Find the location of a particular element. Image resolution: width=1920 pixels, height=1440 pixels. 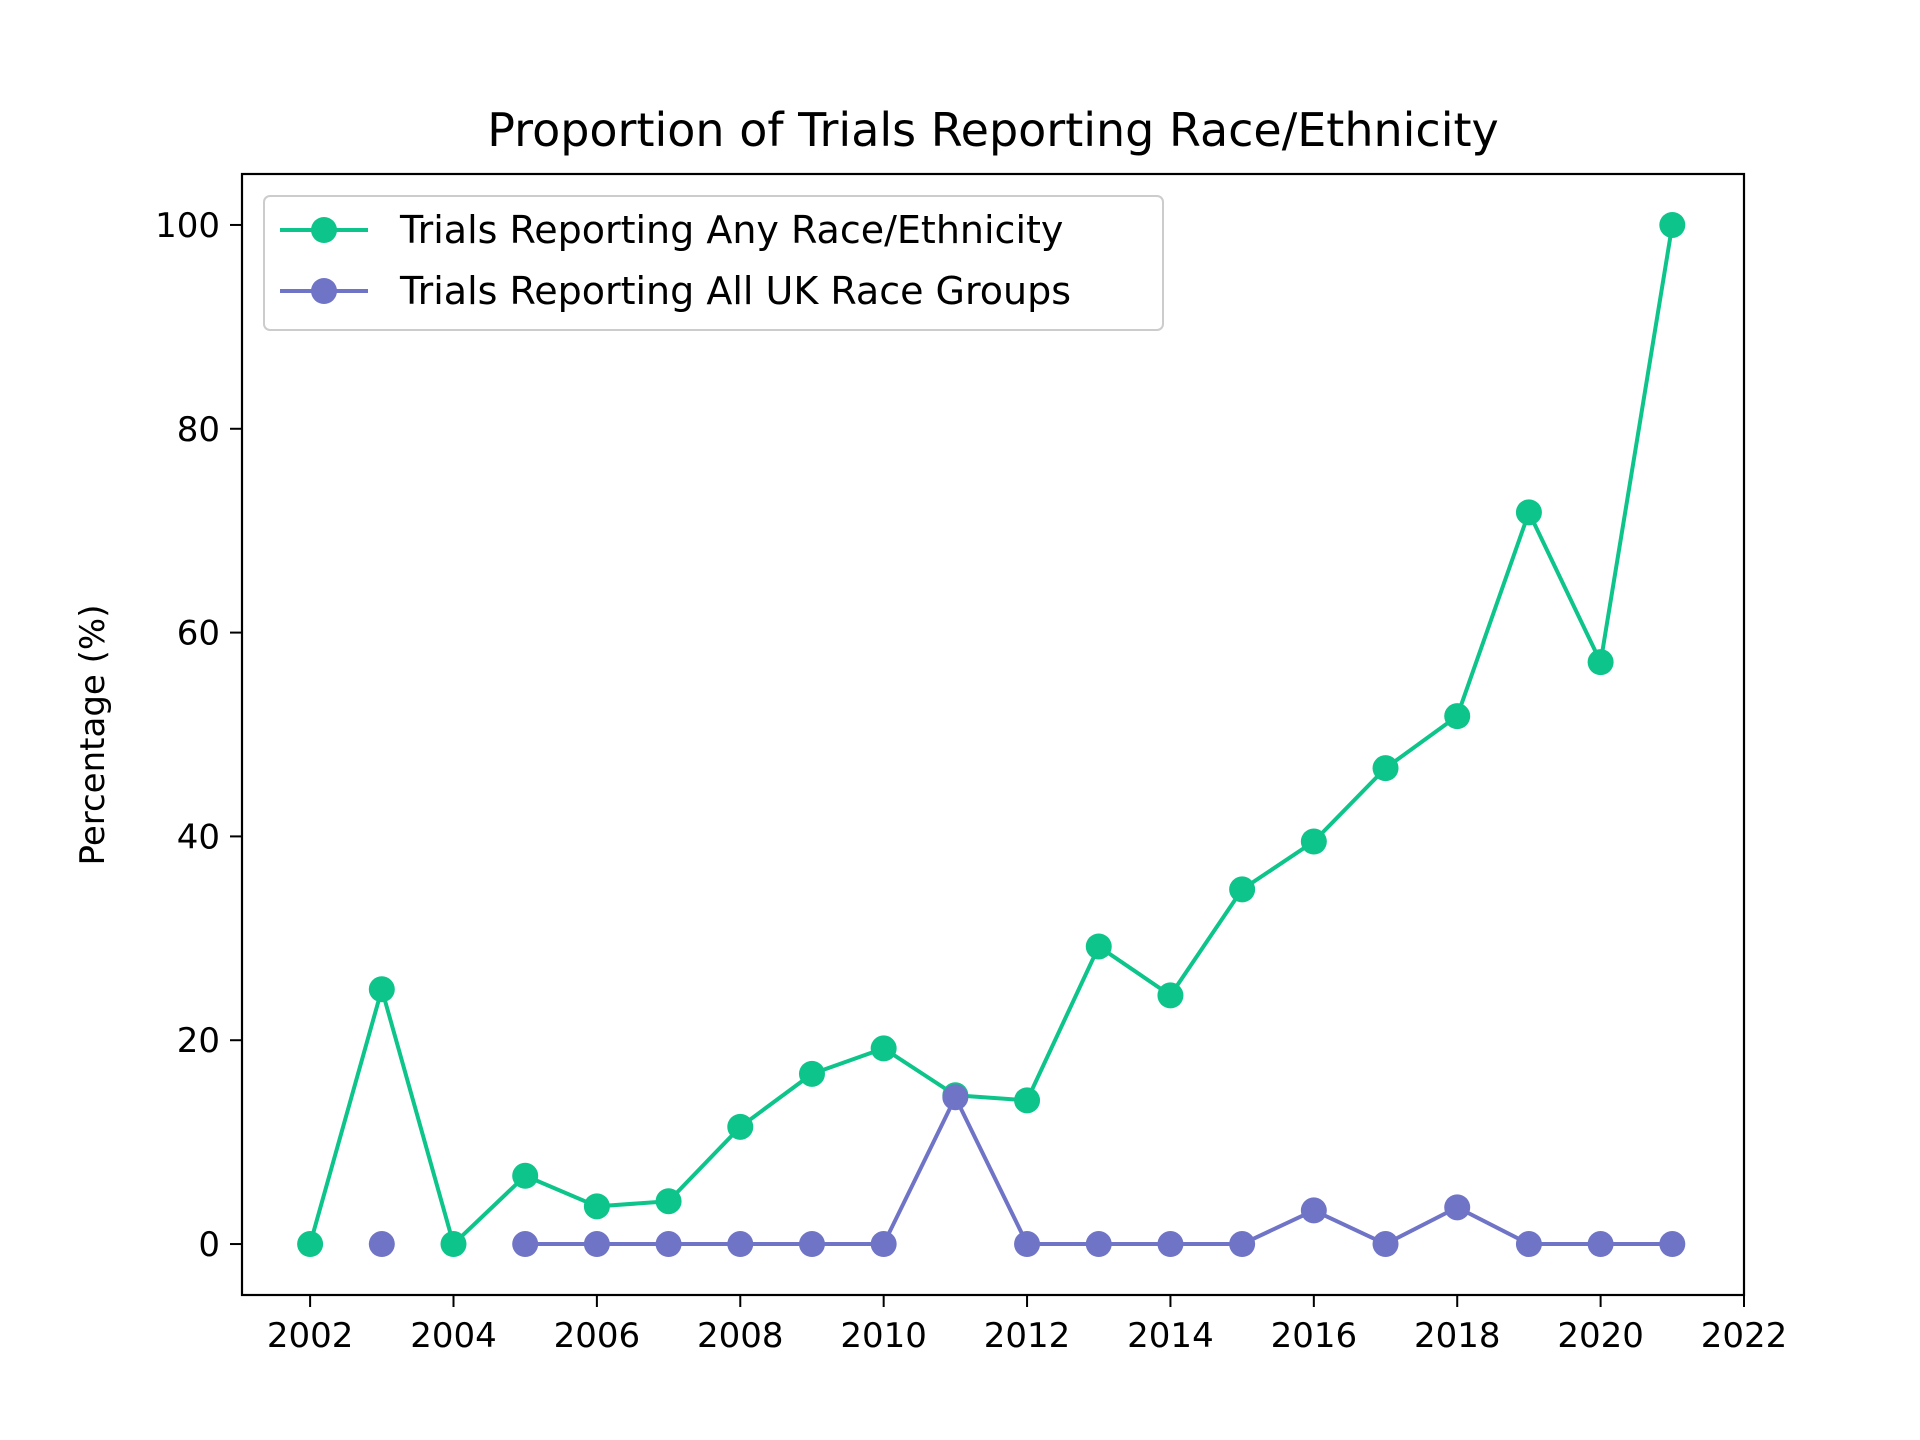

legend-box is located at coordinates (713, 263).